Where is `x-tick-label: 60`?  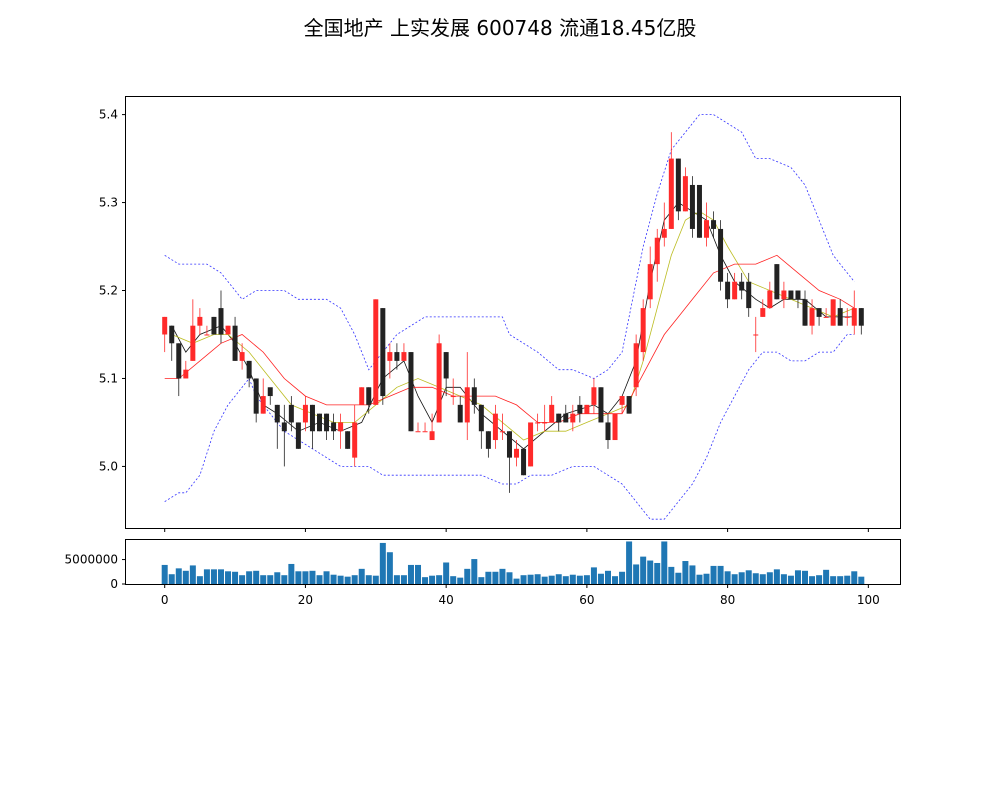
x-tick-label: 60 is located at coordinates (586, 600).